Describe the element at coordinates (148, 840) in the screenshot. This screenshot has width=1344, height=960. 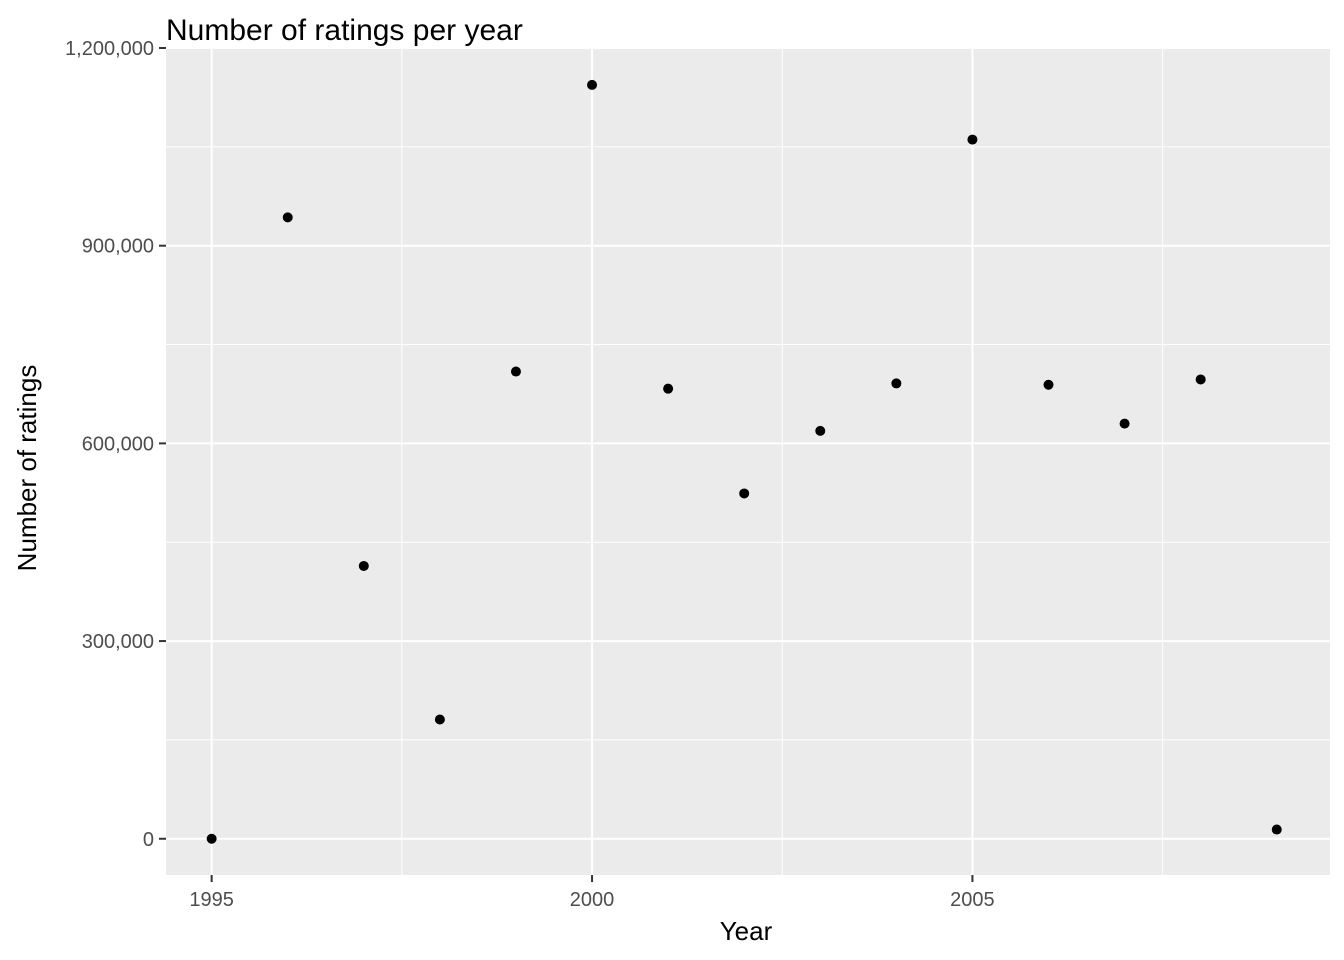
I see `y-tick-label: 0` at that location.